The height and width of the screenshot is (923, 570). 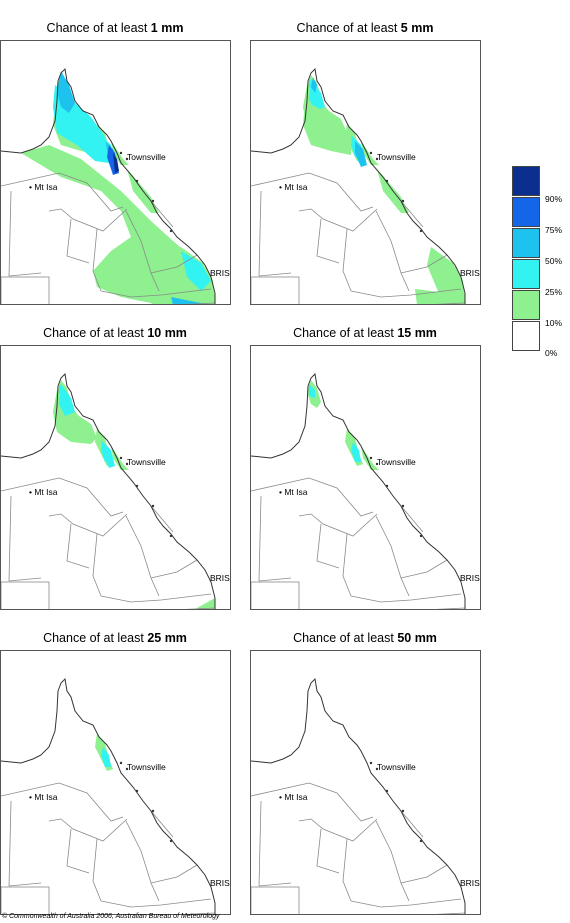 I want to click on panel-title: Chance of at least 1 mm, so click(x=115, y=28).